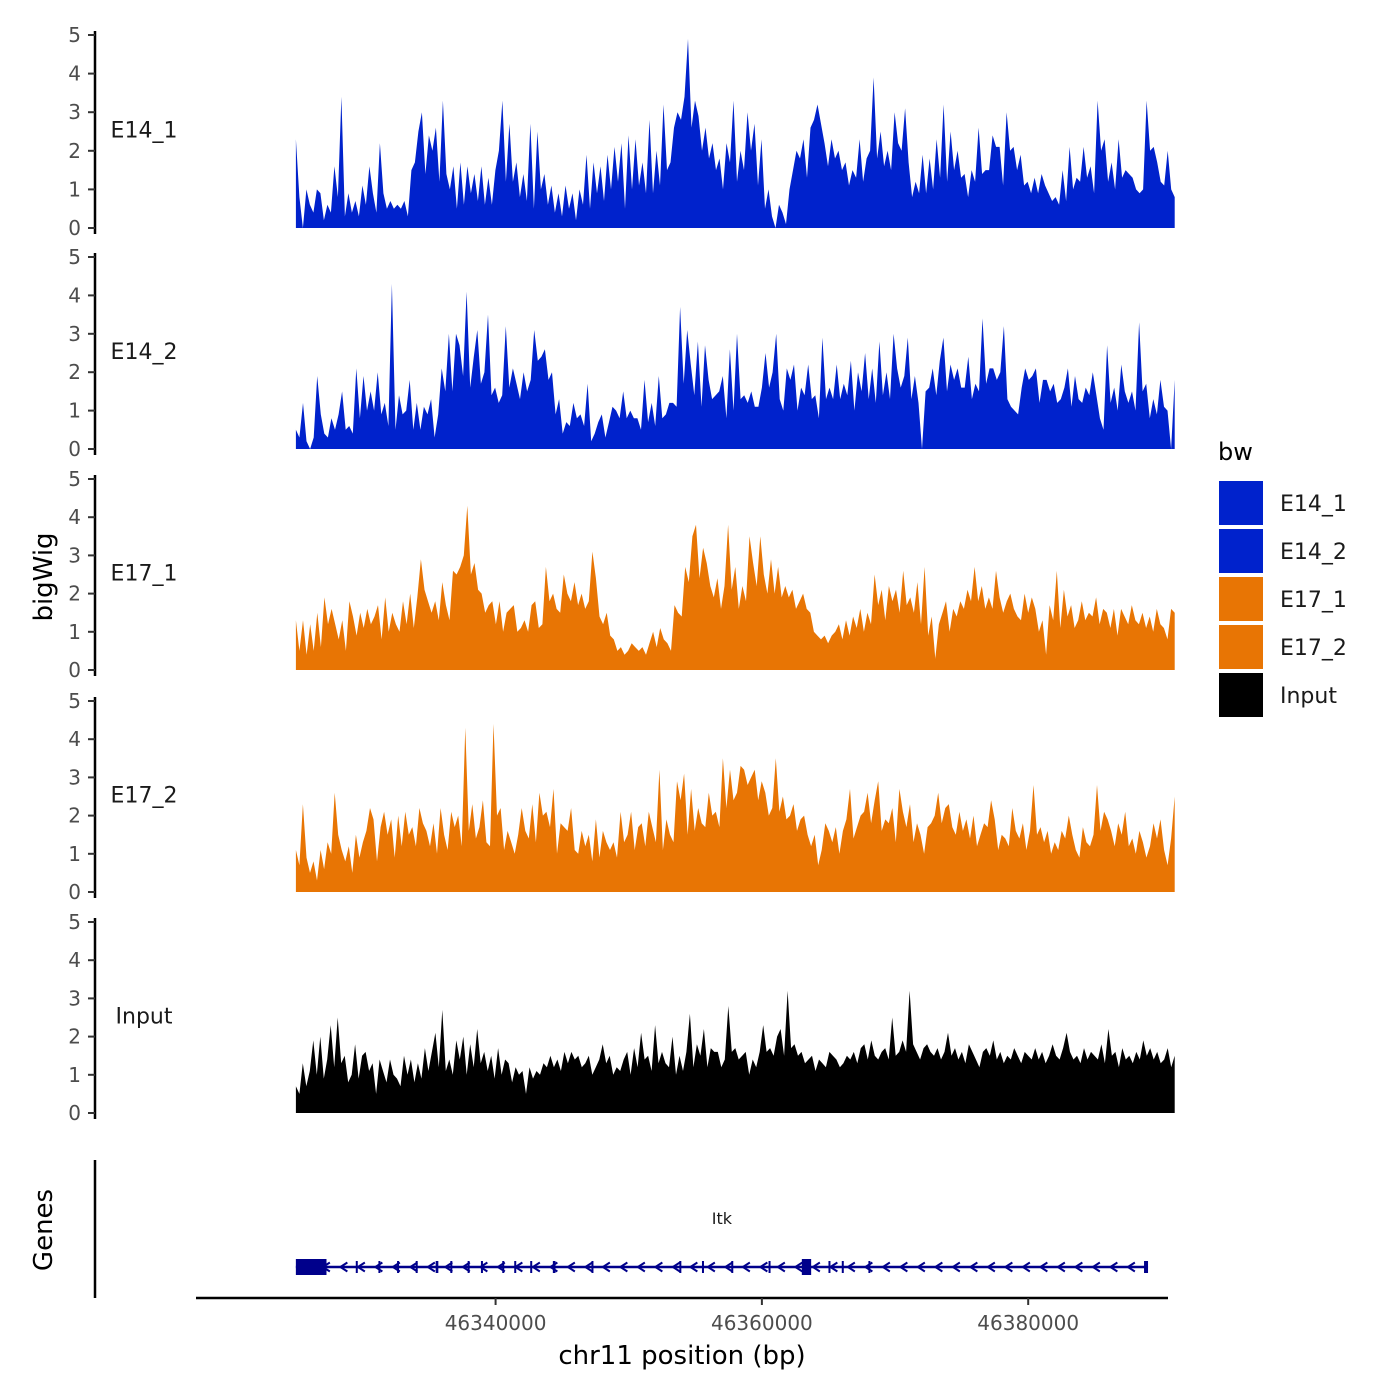 The height and width of the screenshot is (1400, 1400). What do you see at coordinates (144, 796) in the screenshot?
I see `track-label: E17_2` at bounding box center [144, 796].